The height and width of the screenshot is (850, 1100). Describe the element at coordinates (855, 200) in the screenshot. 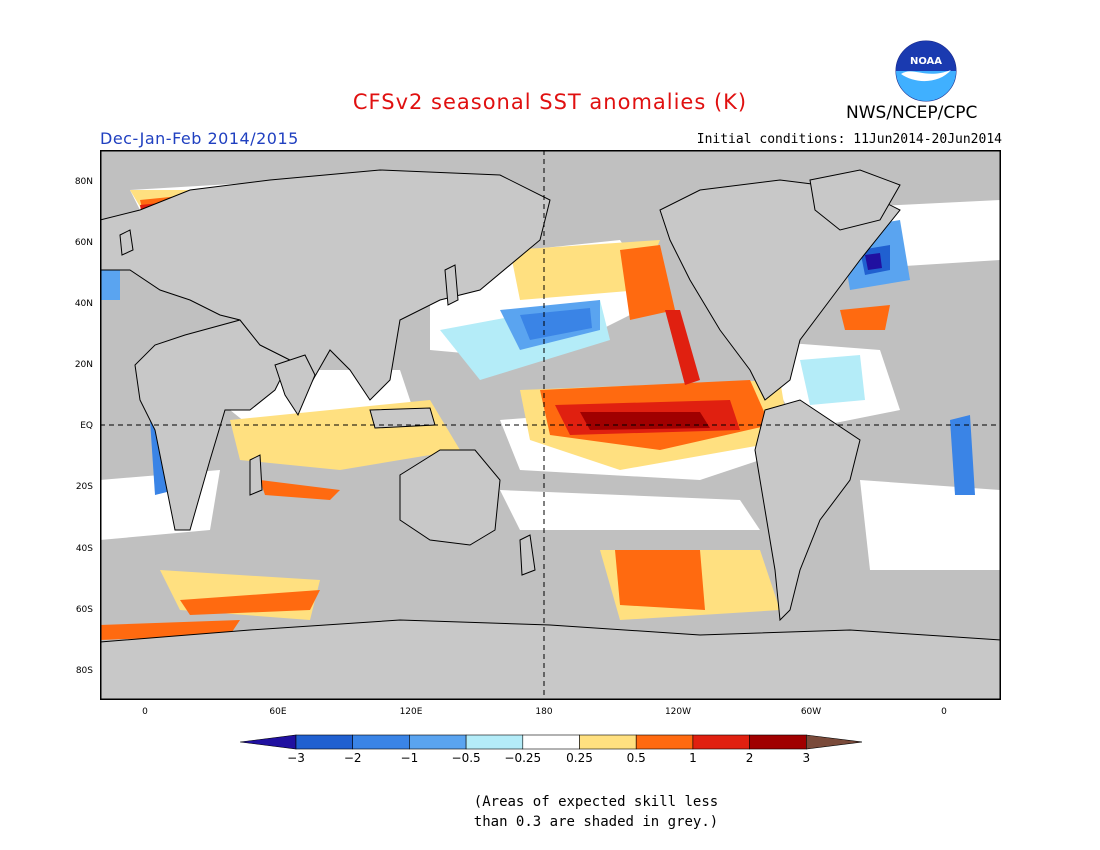

I see `greenland` at that location.